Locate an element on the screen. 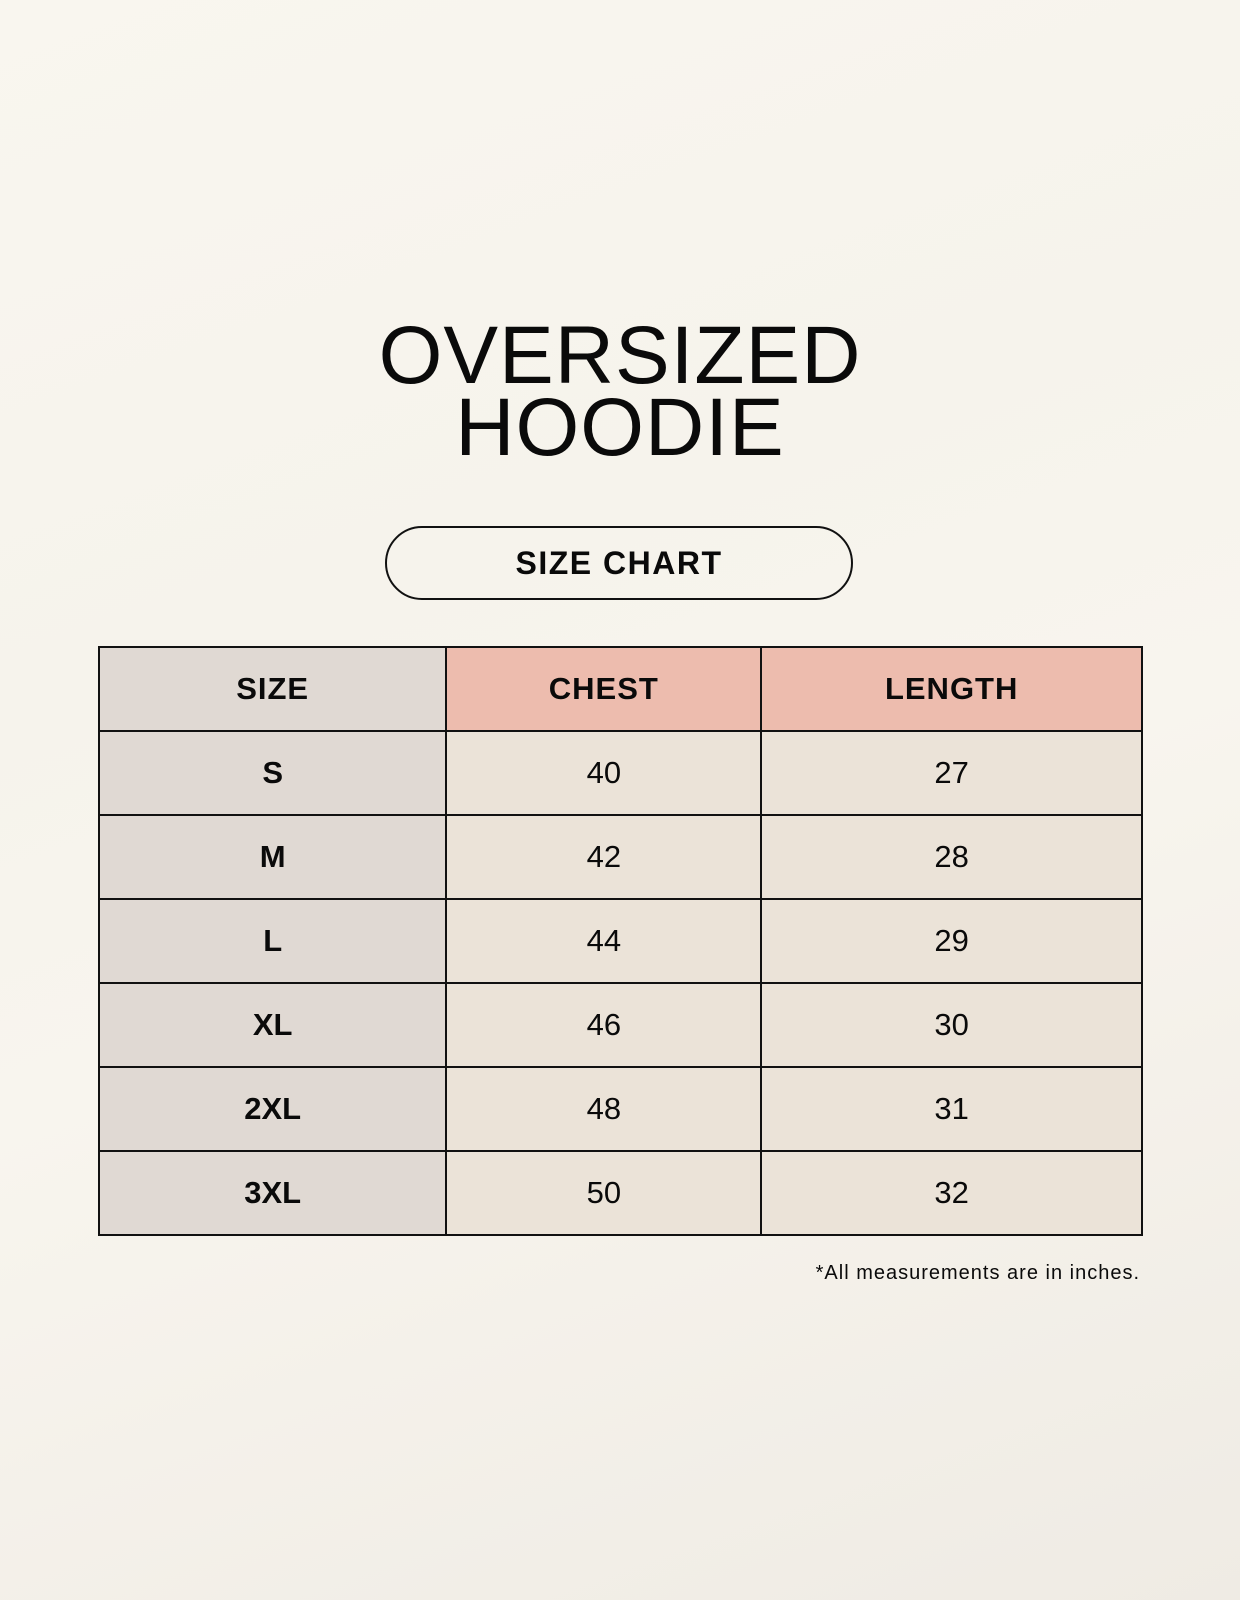  cell-length: 30 is located at coordinates (951, 1025).